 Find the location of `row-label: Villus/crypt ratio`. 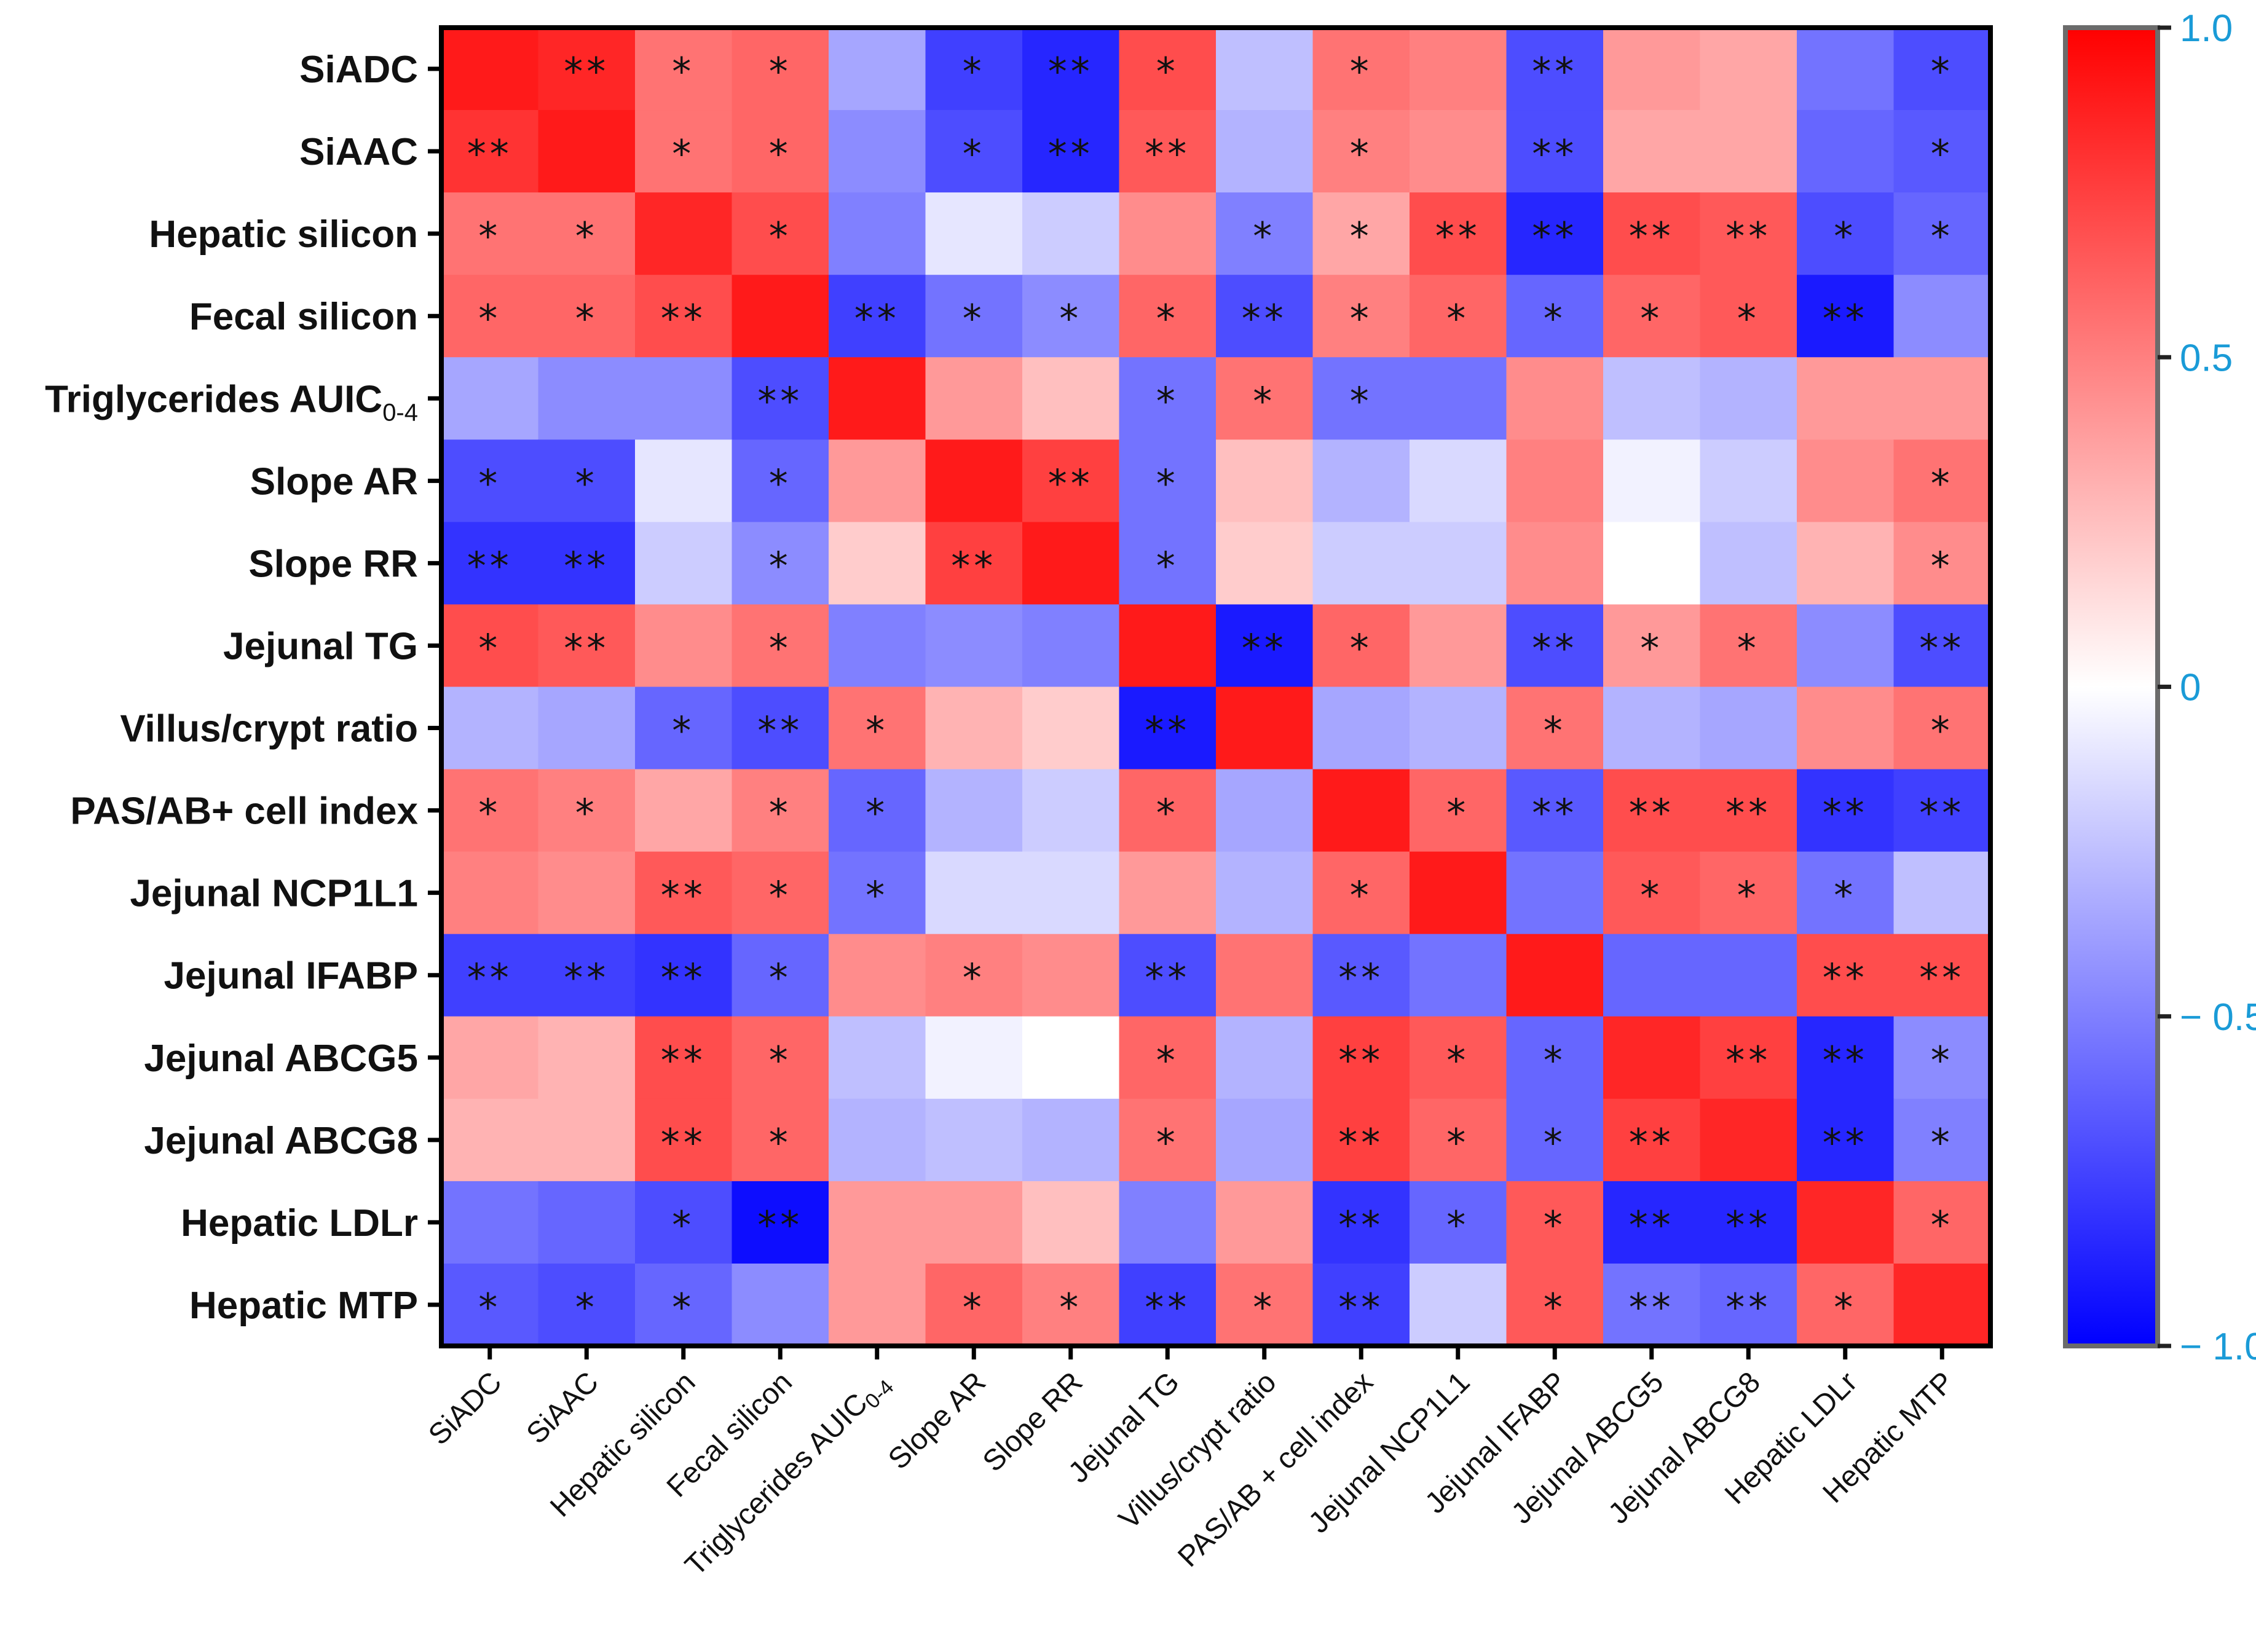

row-label: Villus/crypt ratio is located at coordinates (269, 729).